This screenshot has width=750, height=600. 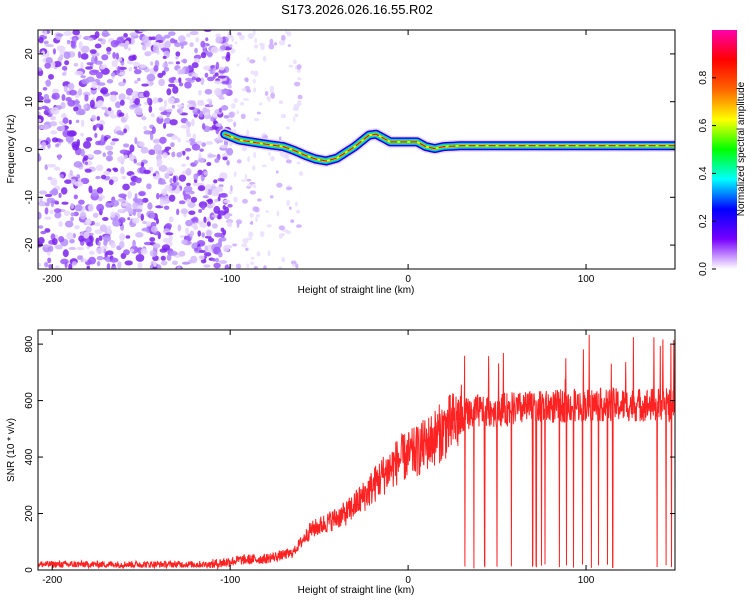 I want to click on colorbar-ticks: 0.0 0.2 0.4 0.6 0.8, so click(x=707, y=173).